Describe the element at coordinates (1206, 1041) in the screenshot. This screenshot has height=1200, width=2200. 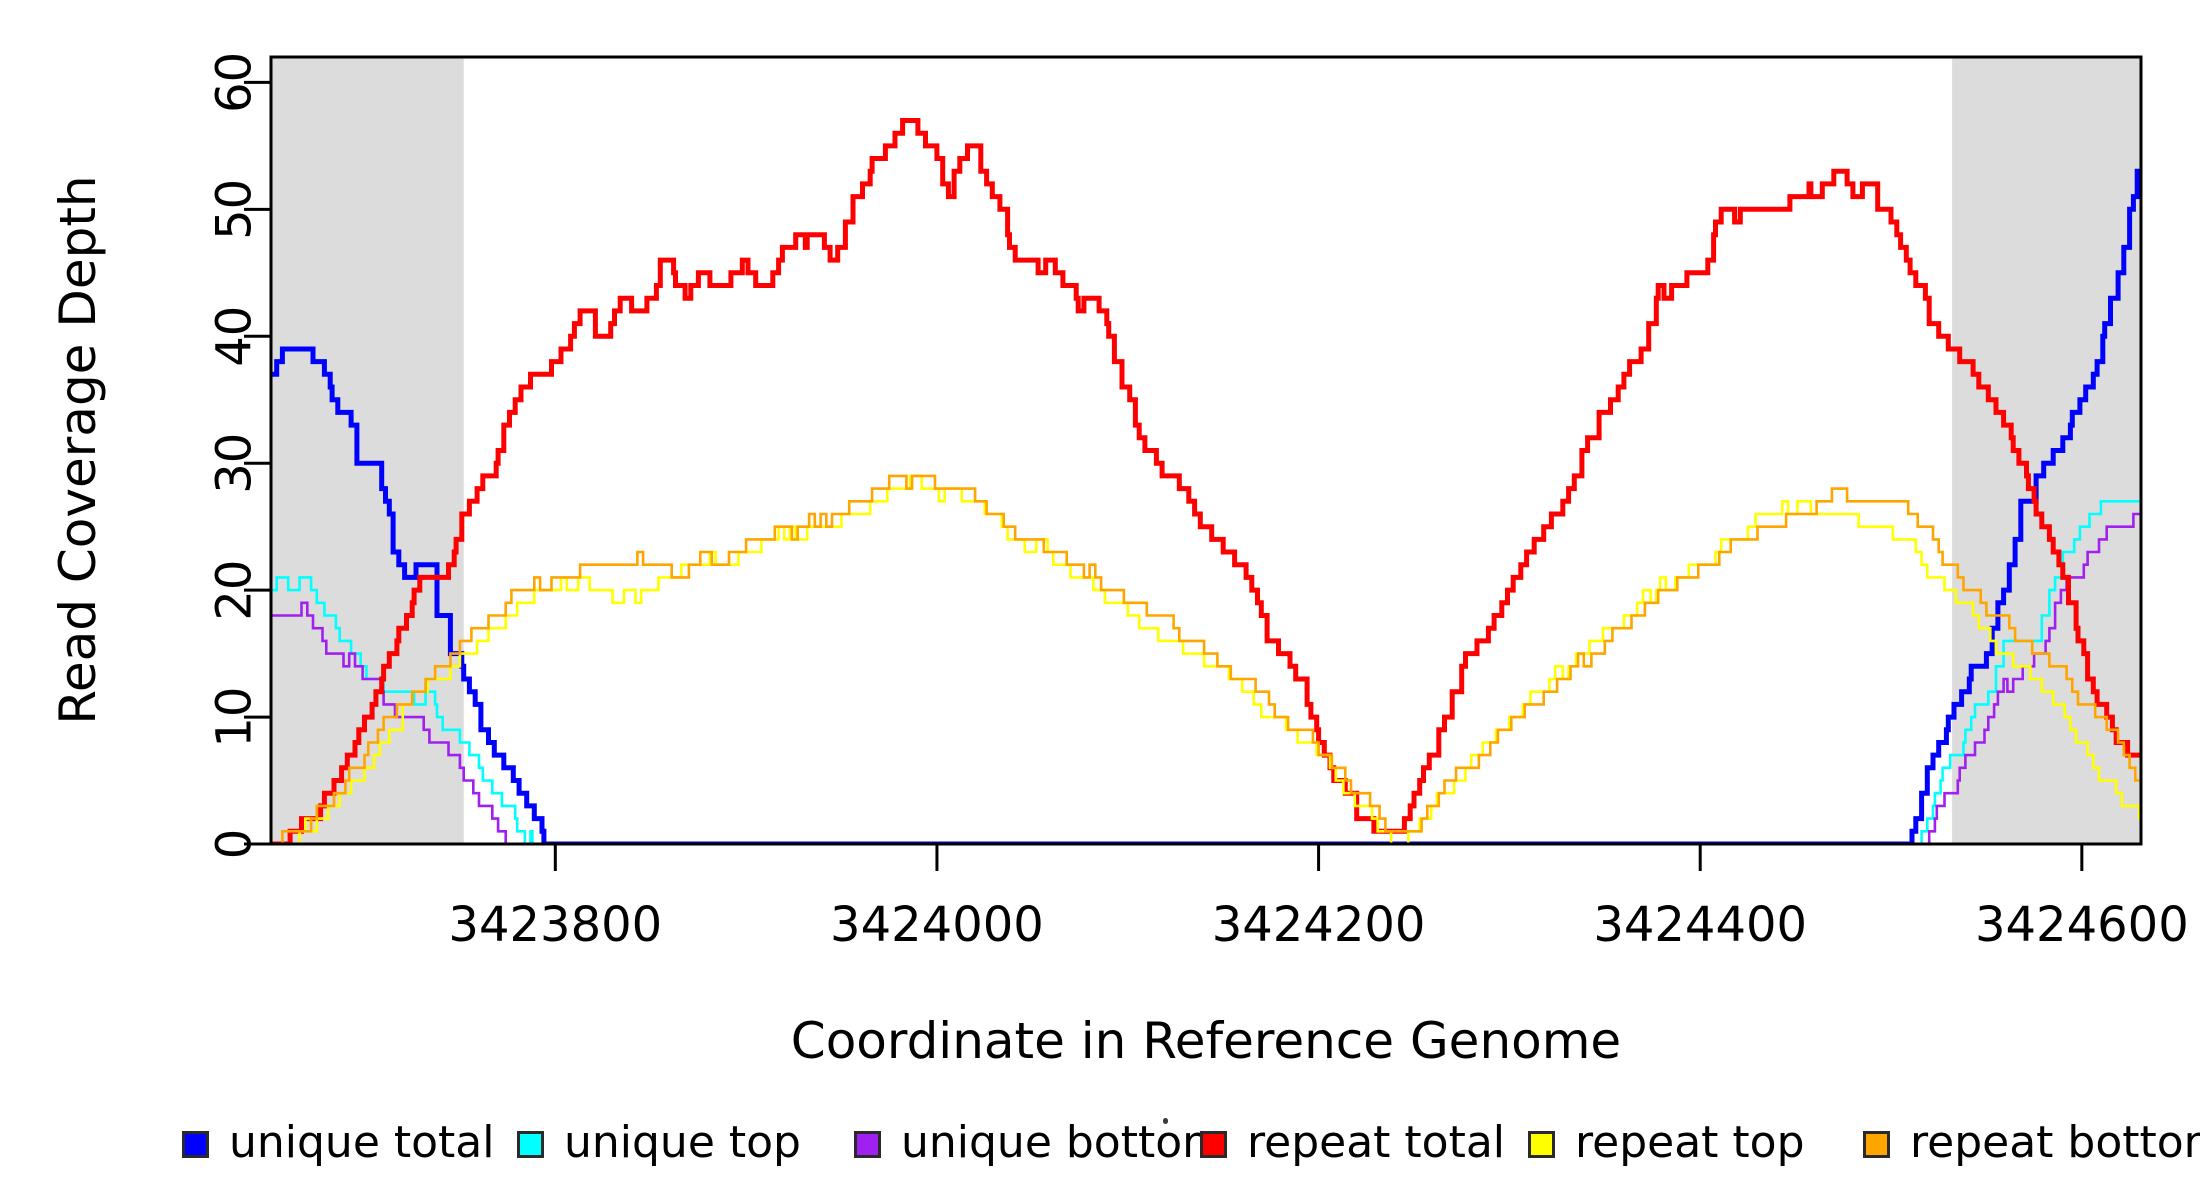
I see `x-axis-title: Coordinate in Reference Genome` at that location.